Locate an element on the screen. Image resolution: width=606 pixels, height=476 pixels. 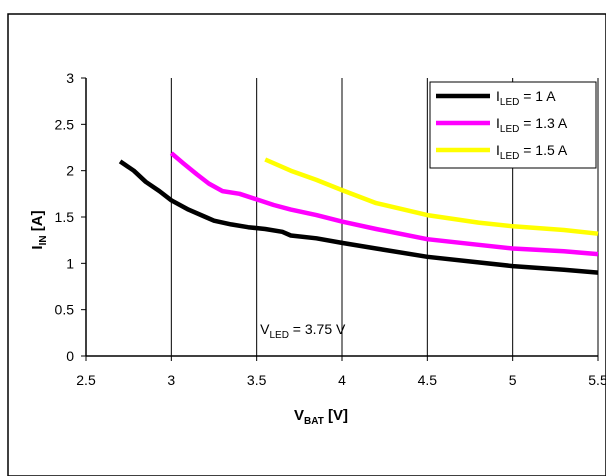
y-tick-label: 1.5 is located at coordinates (65, 217).